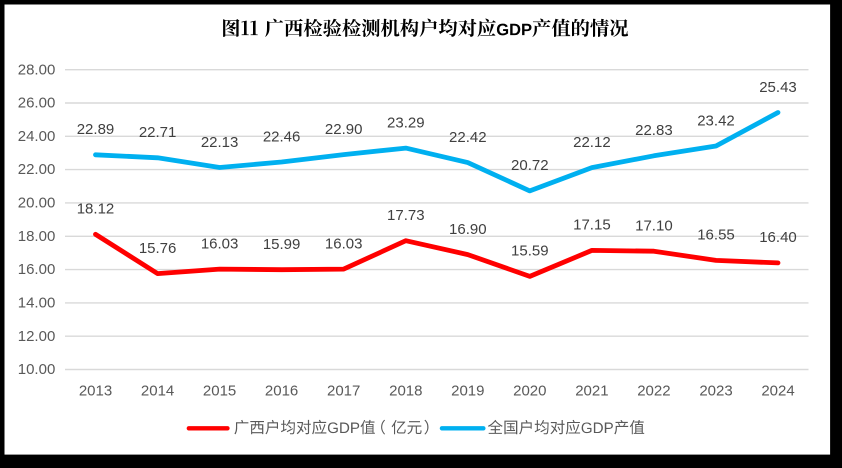 The image size is (842, 468). I want to click on svg-text: 22.00, so click(37, 169).